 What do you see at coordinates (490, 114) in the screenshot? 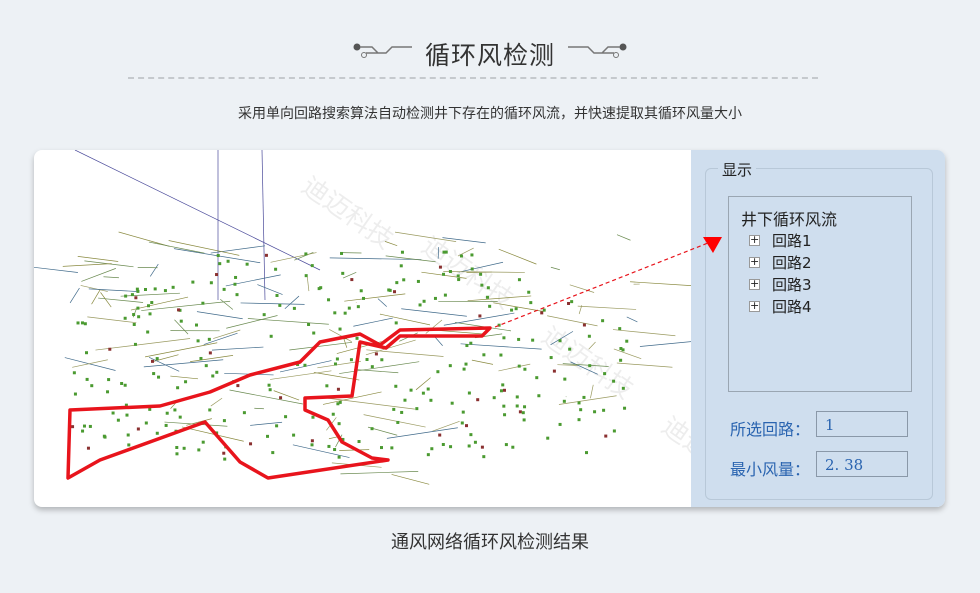
I see `page-subtitle: 采用单向回路搜索算法自动检测井下存在的循环风流，并快速提取其循环风量大小` at bounding box center [490, 114].